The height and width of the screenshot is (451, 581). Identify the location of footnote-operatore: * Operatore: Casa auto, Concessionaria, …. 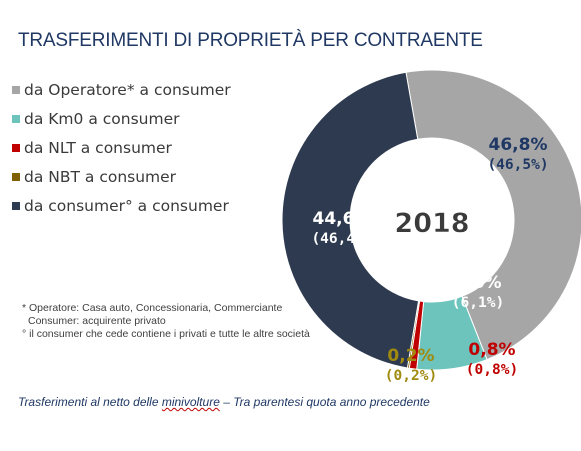
(152, 308).